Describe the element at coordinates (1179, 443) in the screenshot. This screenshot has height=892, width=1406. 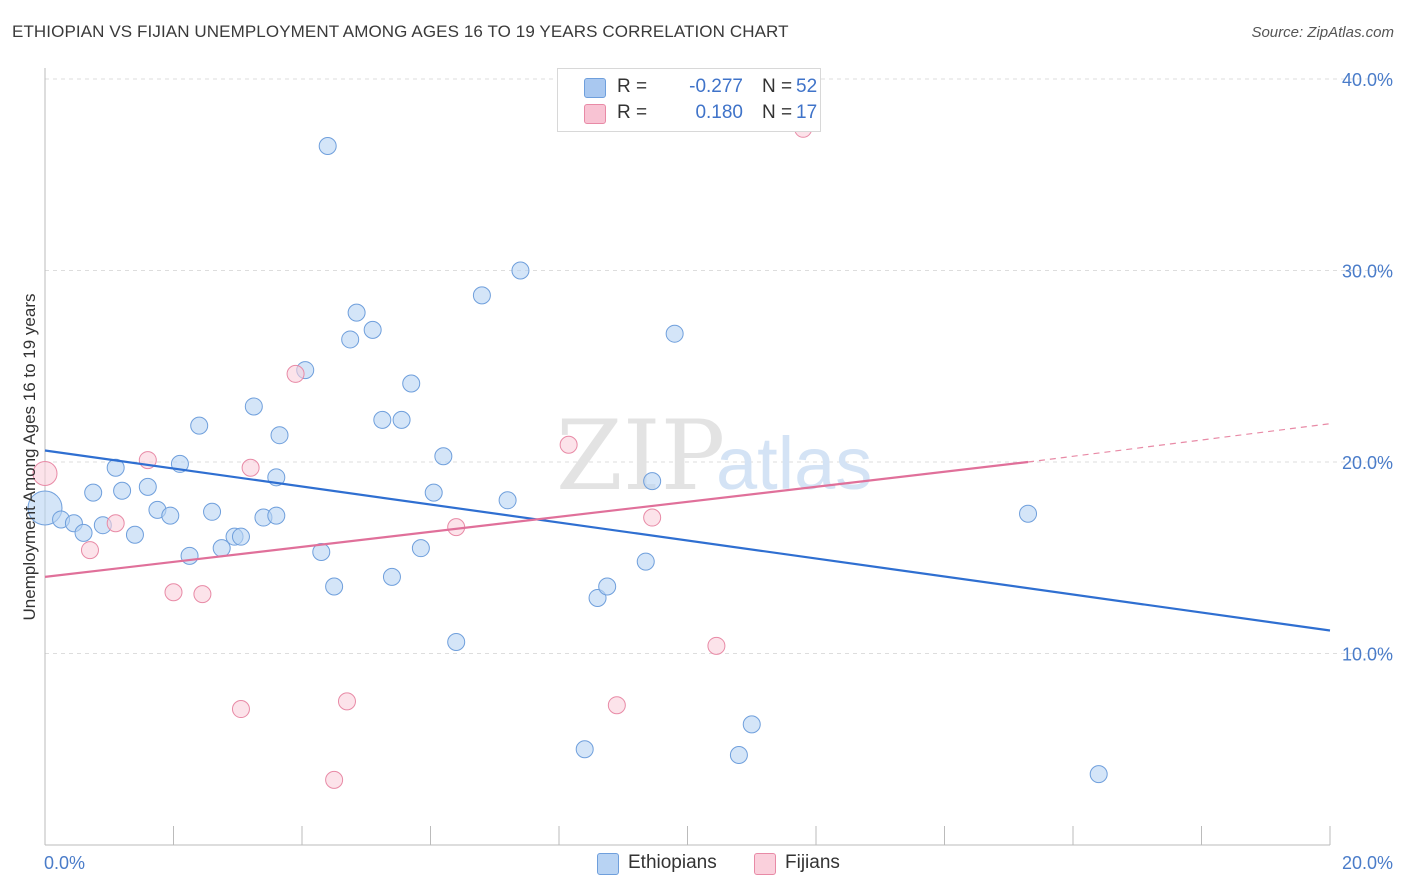
I see `trend-line-fijians-projection` at that location.